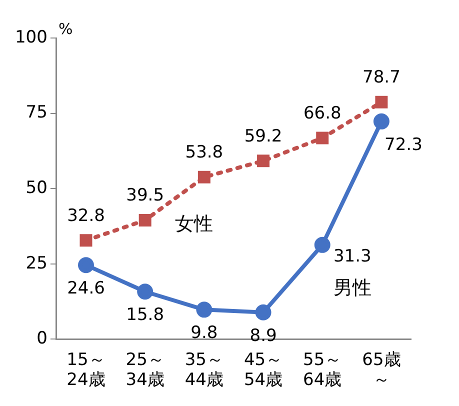  Describe the element at coordinates (145, 196) in the screenshot. I see `data-label: 39.5` at that location.